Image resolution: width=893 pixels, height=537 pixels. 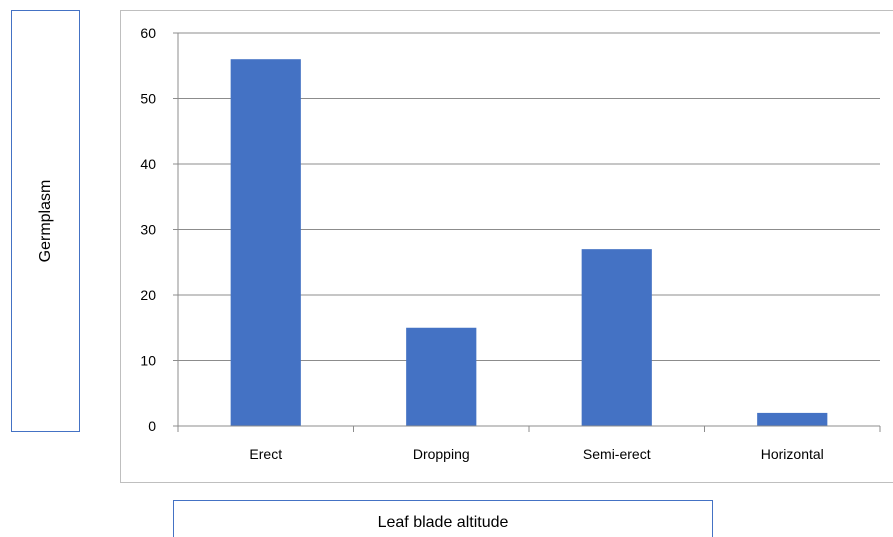 I want to click on y-tick-label: 60, so click(x=148, y=33).